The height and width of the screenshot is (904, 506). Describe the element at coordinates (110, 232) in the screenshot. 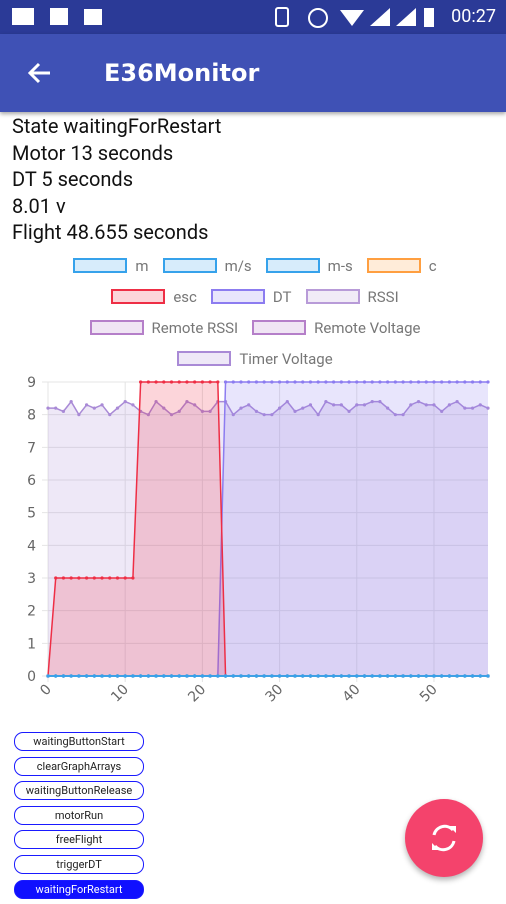

I see `status-line: Flight 48.655 seconds` at that location.